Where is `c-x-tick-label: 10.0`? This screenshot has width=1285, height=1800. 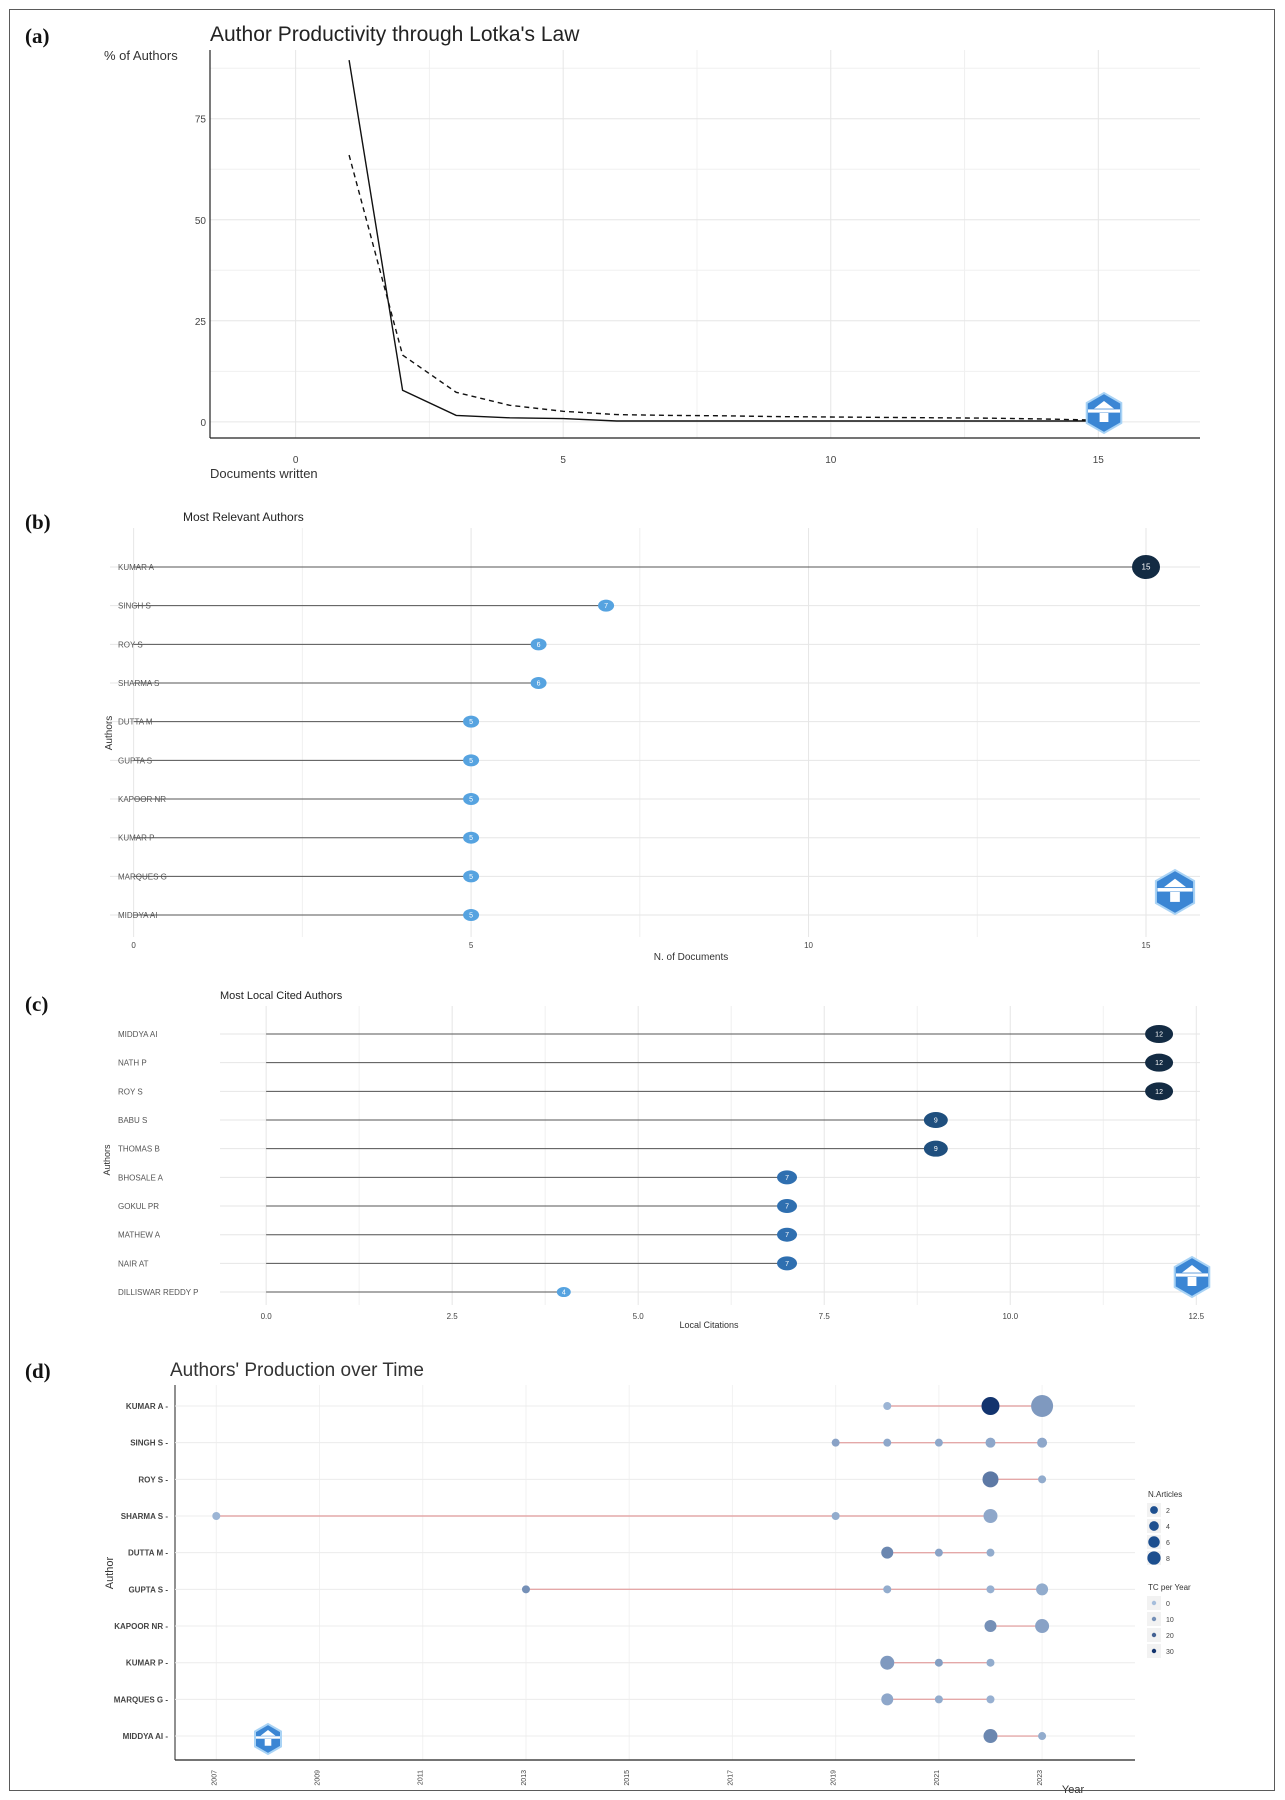
c-x-tick-label: 10.0 is located at coordinates (1010, 1316).